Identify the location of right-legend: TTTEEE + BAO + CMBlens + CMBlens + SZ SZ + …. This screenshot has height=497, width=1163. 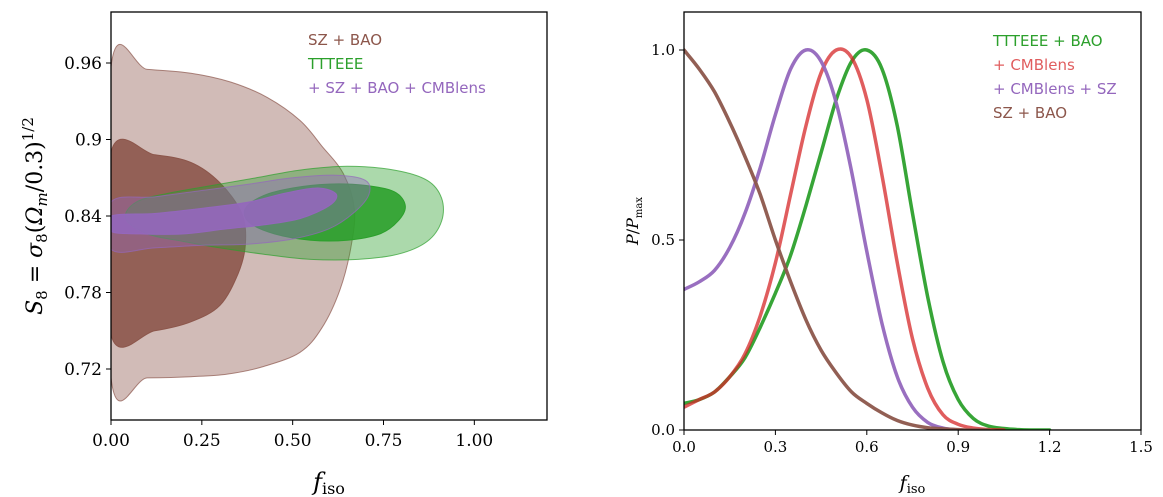
(1054, 77).